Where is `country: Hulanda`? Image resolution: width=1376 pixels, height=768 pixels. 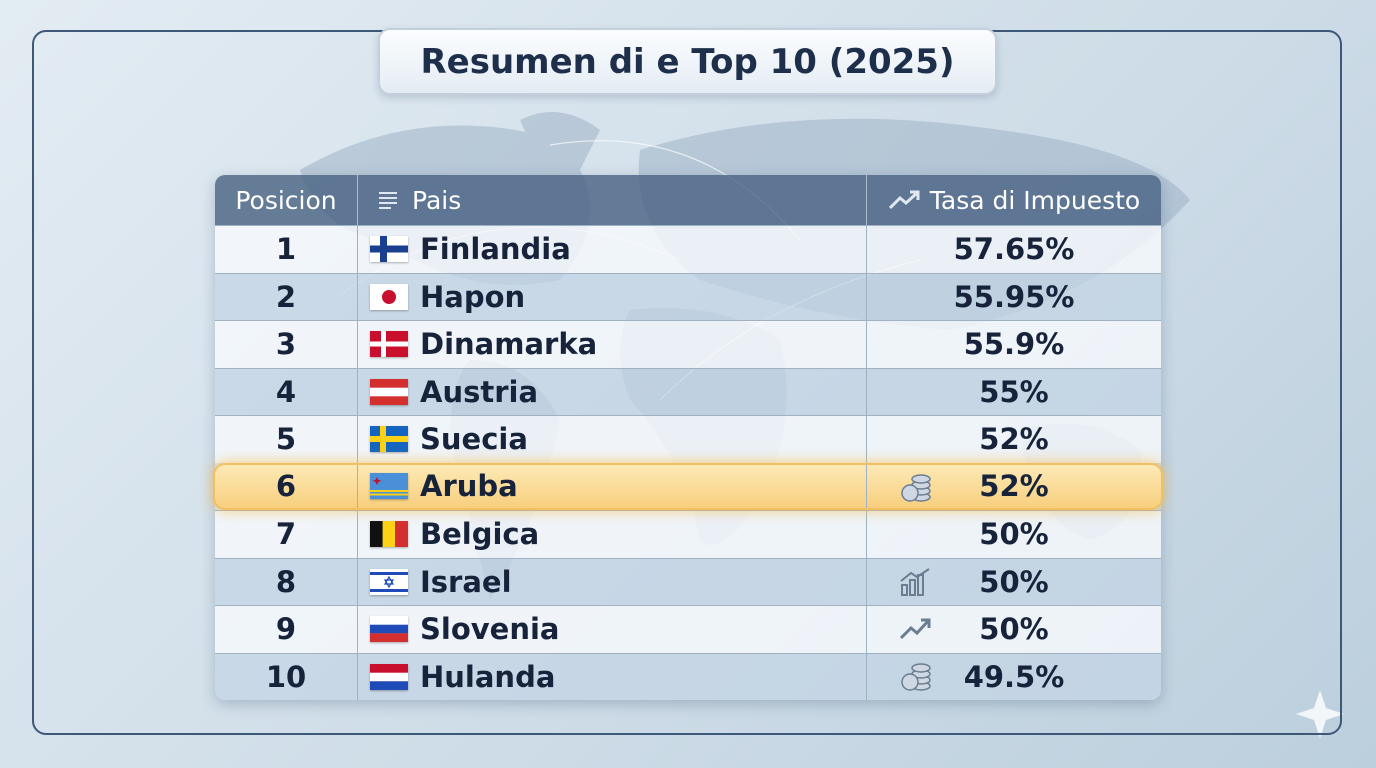
country: Hulanda is located at coordinates (488, 676).